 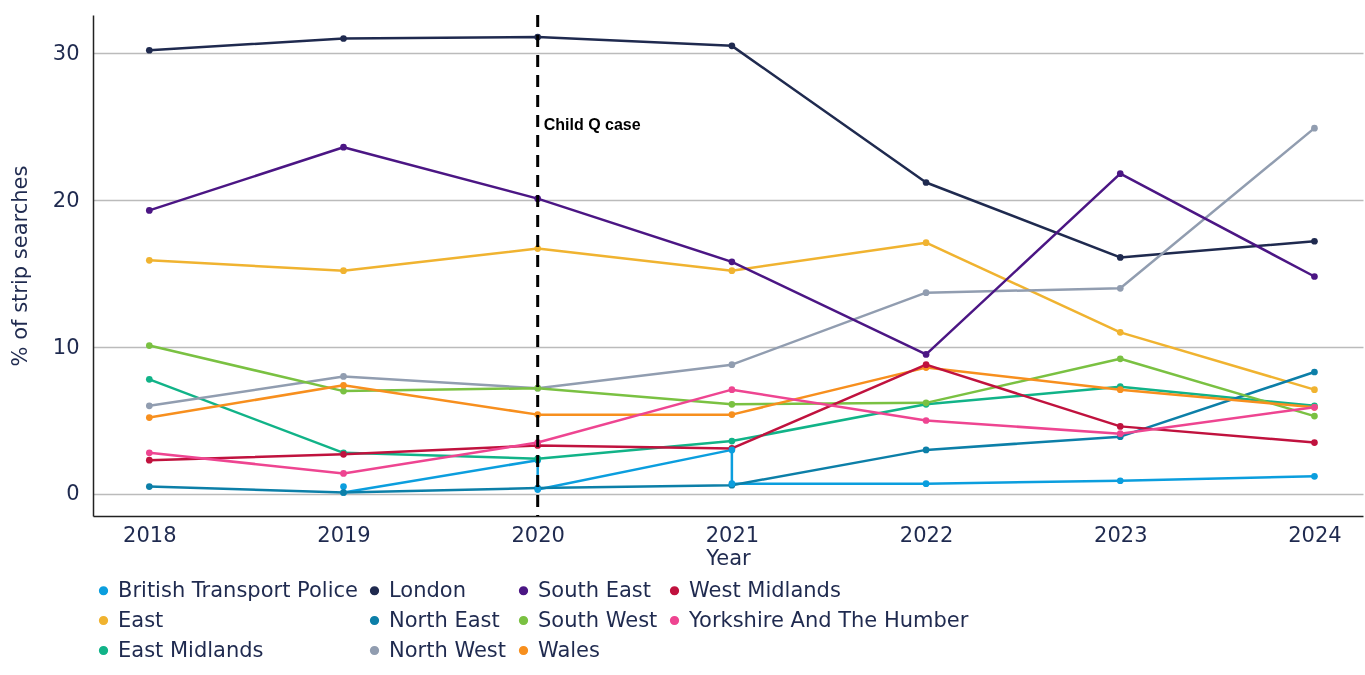 What do you see at coordinates (598, 619) in the screenshot?
I see `legend-label: South West` at bounding box center [598, 619].